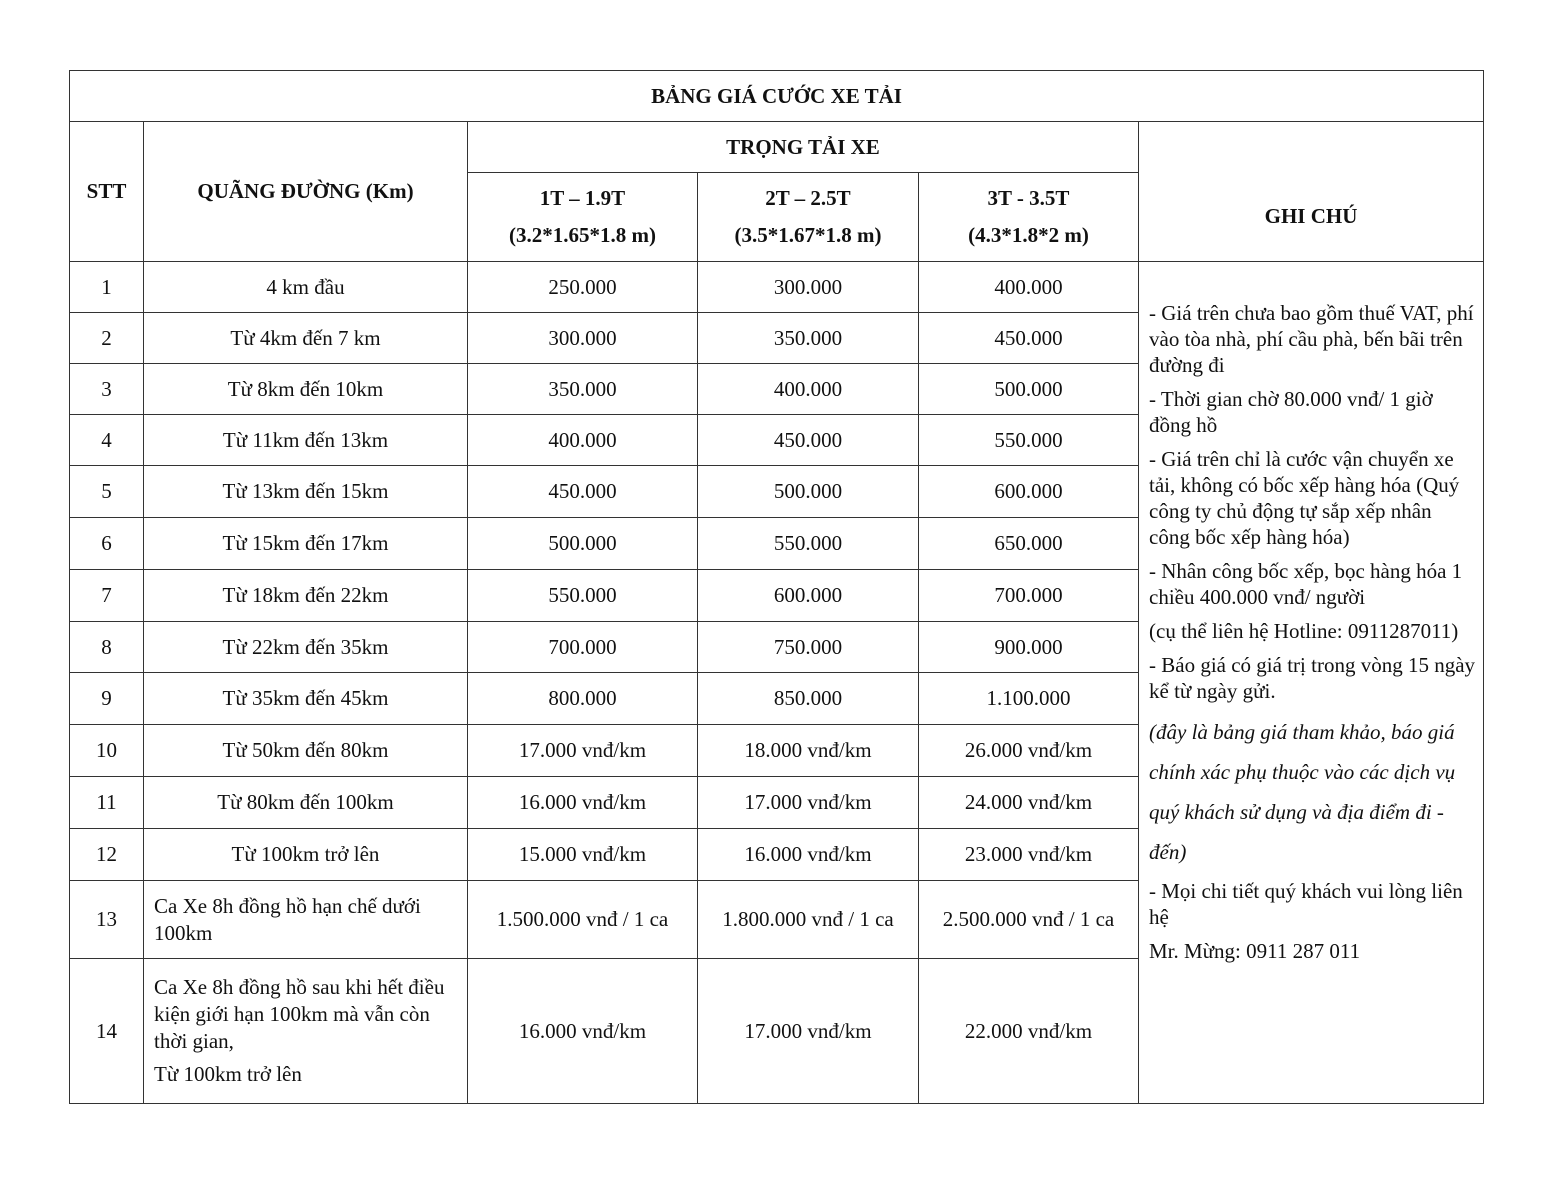  I want to click on header-vehicle-3: 3T - 3.5T (4.3*1.8*2 m), so click(1028, 217).